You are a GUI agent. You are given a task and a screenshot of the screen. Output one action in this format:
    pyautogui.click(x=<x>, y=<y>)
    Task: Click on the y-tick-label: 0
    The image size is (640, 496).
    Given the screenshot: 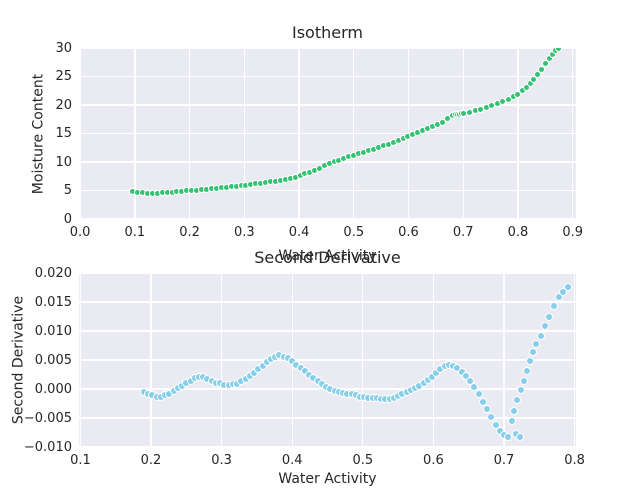 What is the action you would take?
    pyautogui.click(x=67, y=219)
    